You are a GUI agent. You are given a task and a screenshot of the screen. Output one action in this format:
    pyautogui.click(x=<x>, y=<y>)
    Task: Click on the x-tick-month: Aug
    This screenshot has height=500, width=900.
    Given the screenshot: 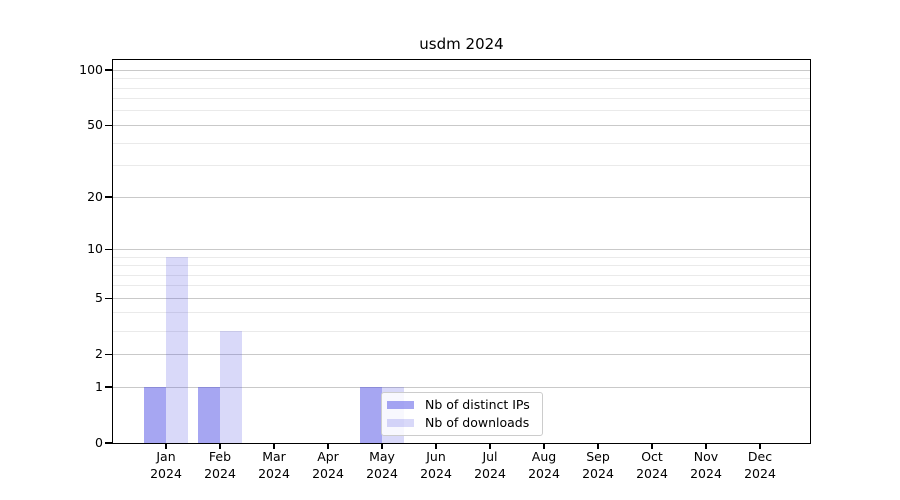 What is the action you would take?
    pyautogui.click(x=544, y=456)
    